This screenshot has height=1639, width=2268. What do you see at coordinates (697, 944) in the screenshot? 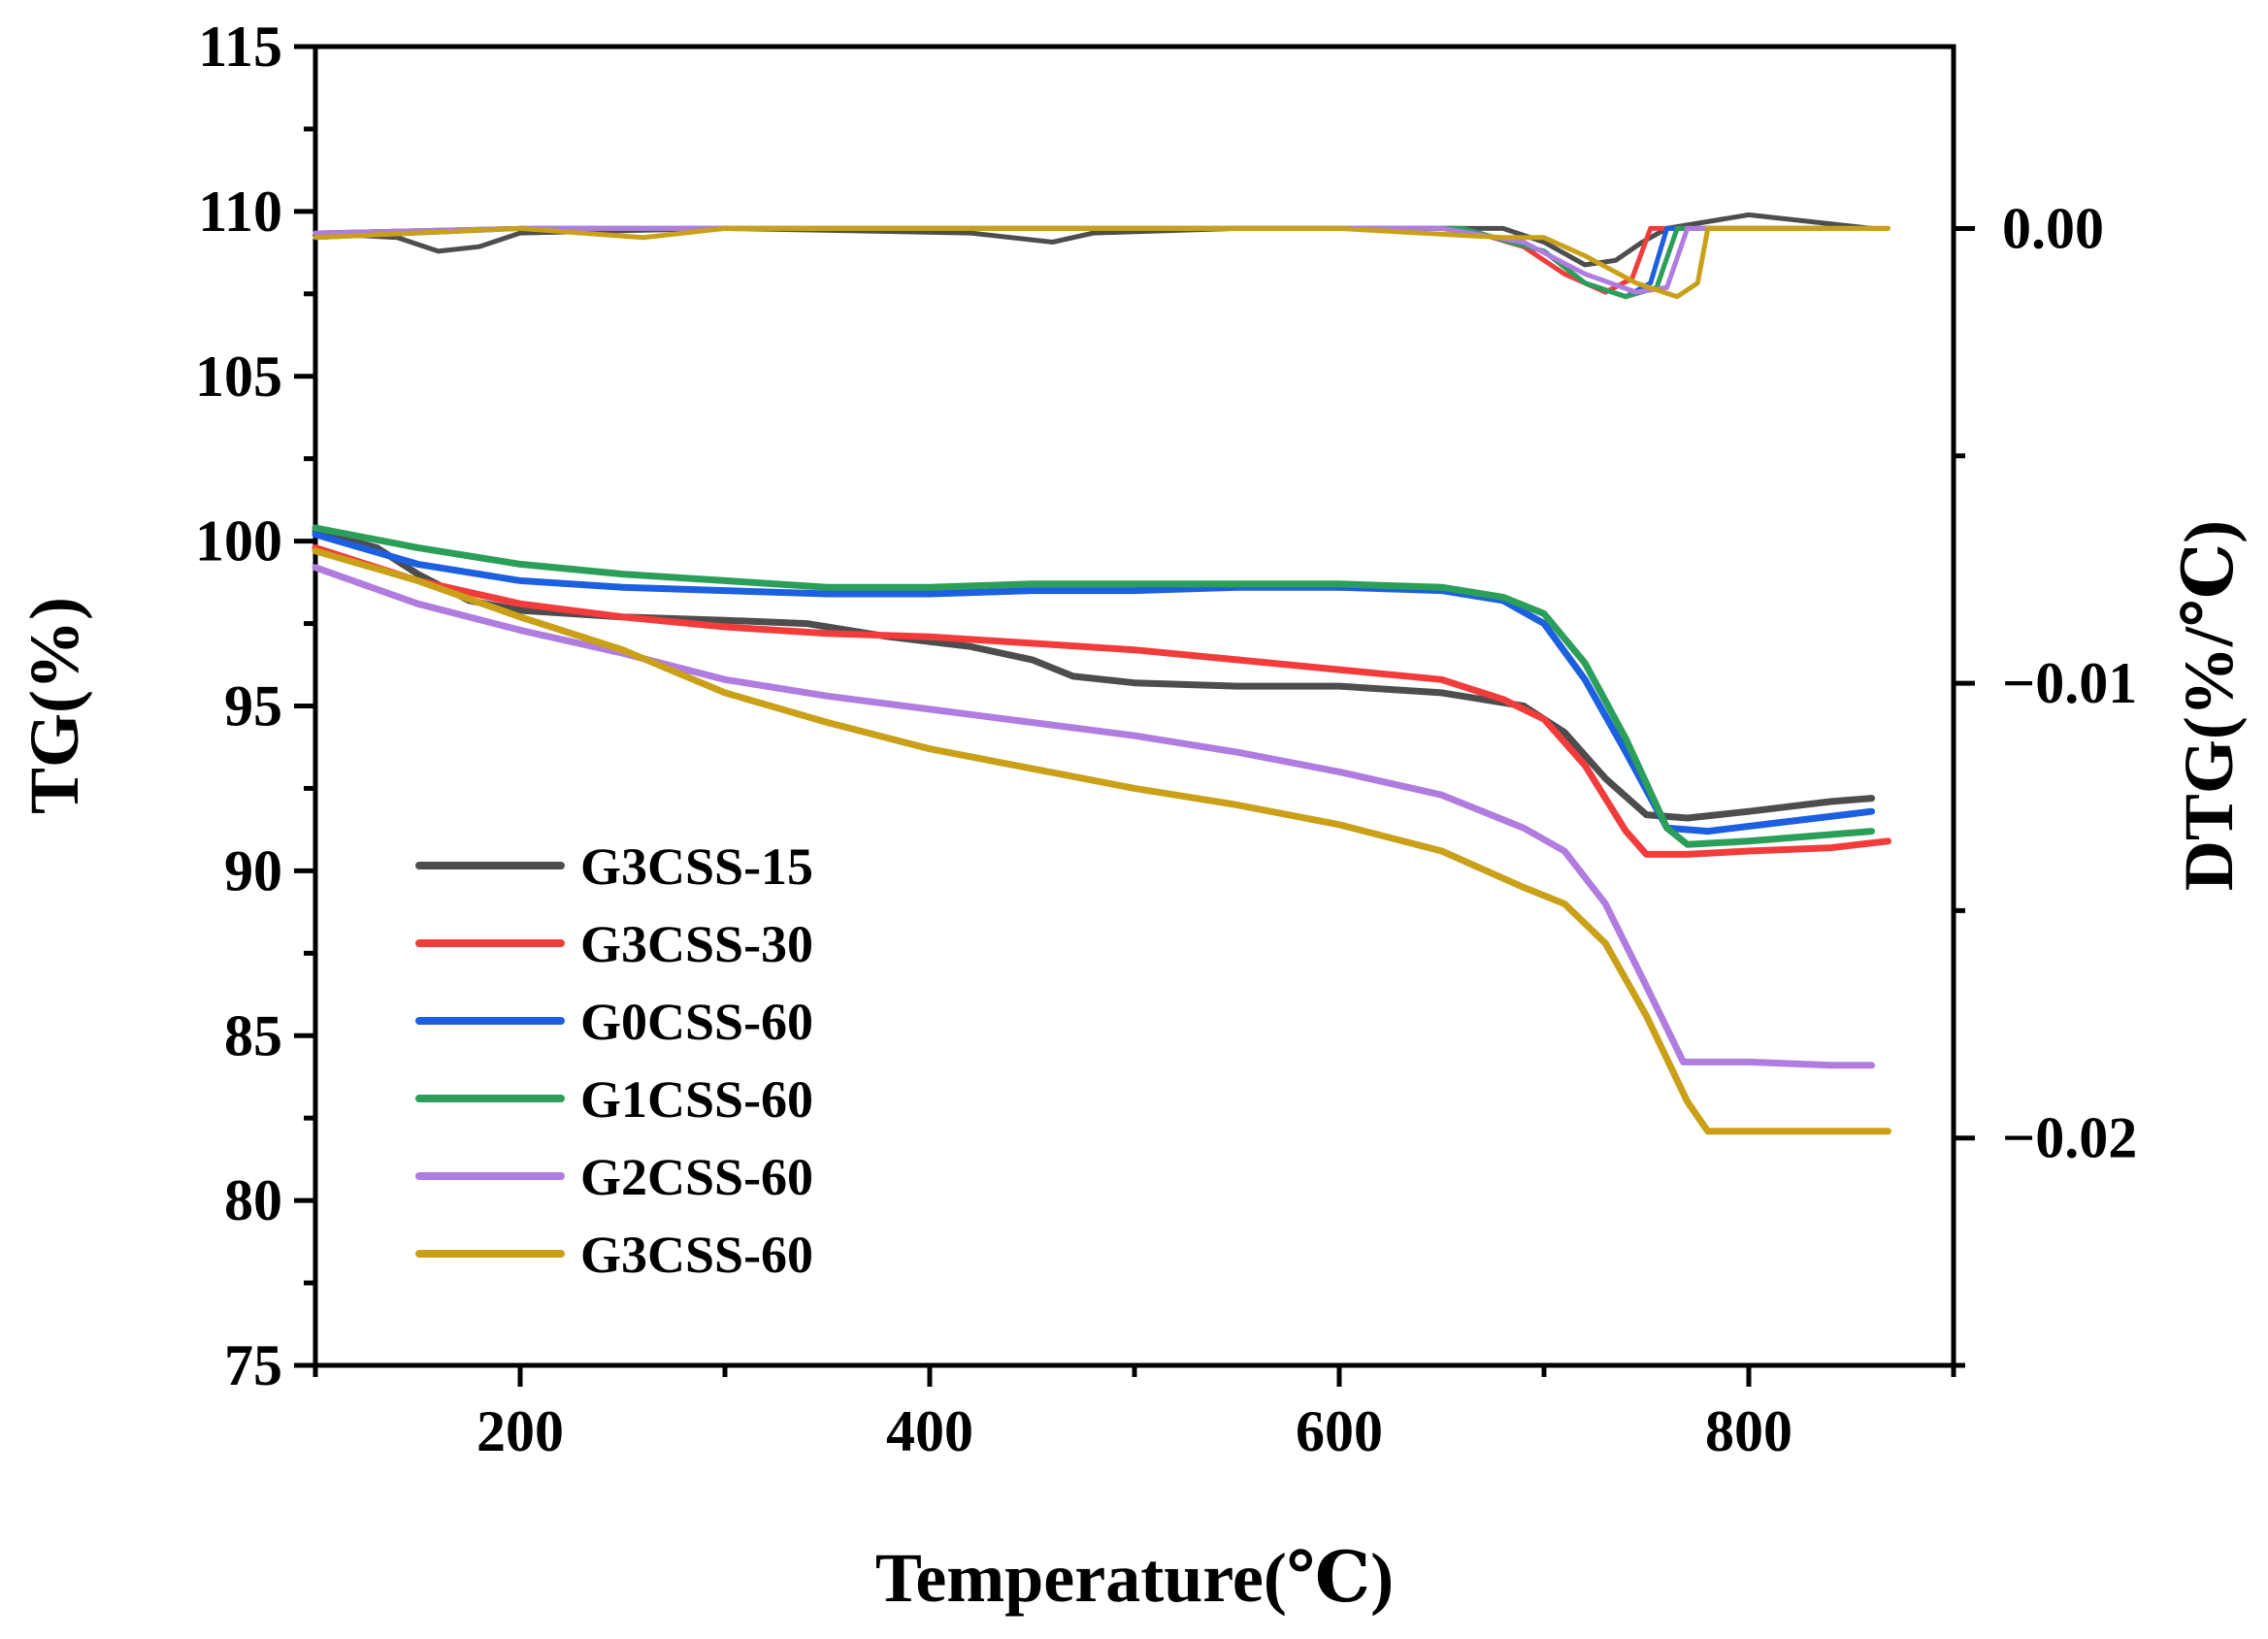
I see `legend-label-g3css-30: G3CSS-30` at bounding box center [697, 944].